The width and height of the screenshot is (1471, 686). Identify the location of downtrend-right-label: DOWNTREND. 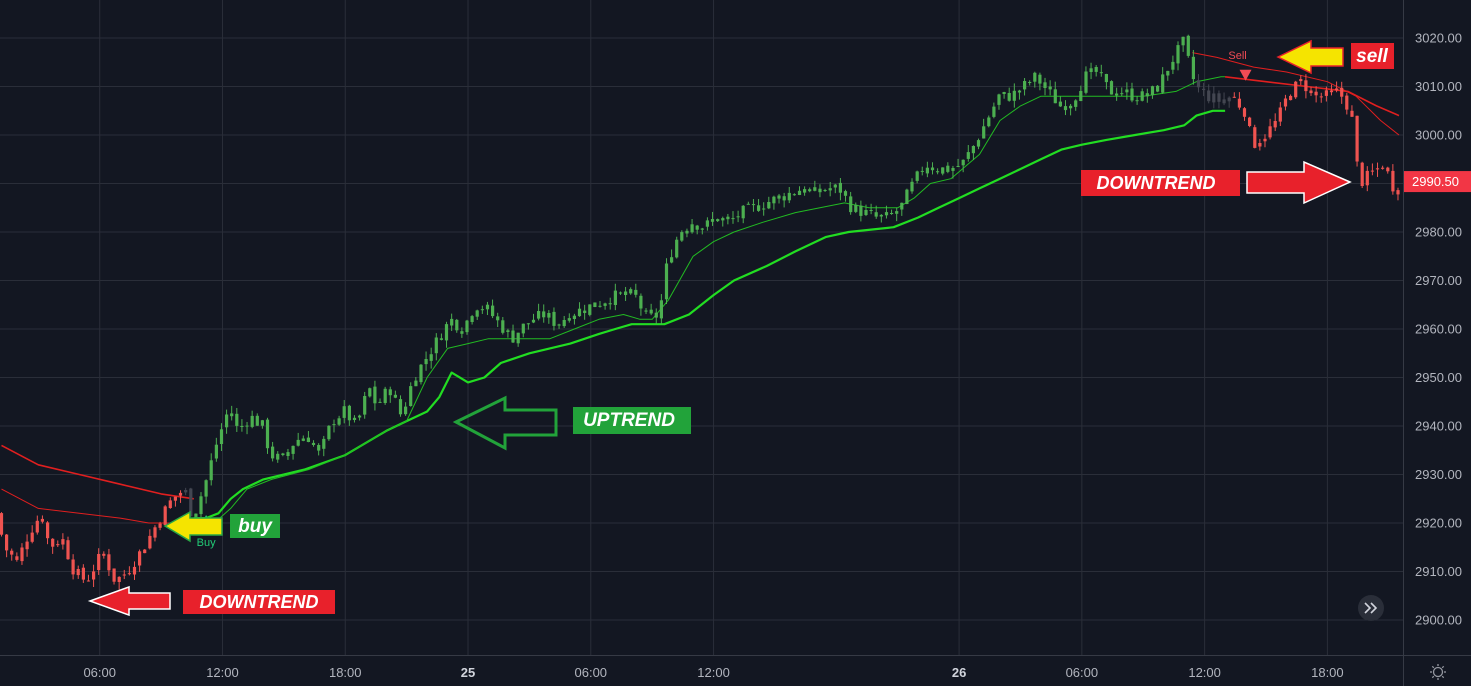
(1160, 183).